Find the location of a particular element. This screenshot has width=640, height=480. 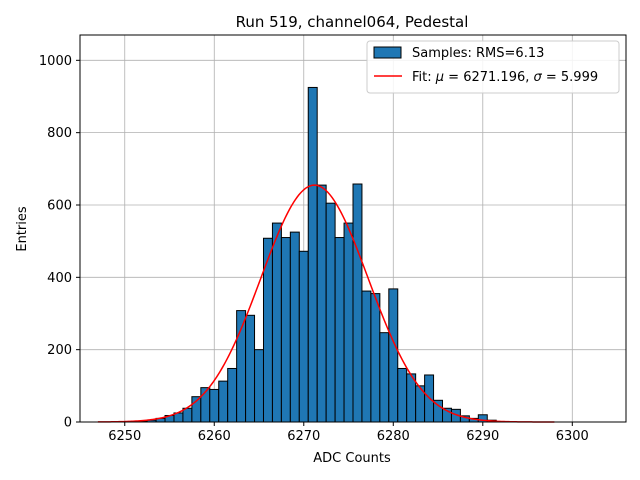

x-tick-label: 6250 is located at coordinates (124, 436).